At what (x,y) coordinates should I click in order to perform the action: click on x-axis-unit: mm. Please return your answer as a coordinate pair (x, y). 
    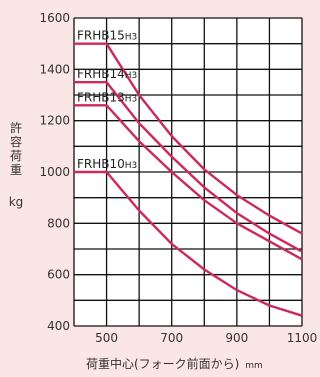
    Looking at the image, I should click on (254, 366).